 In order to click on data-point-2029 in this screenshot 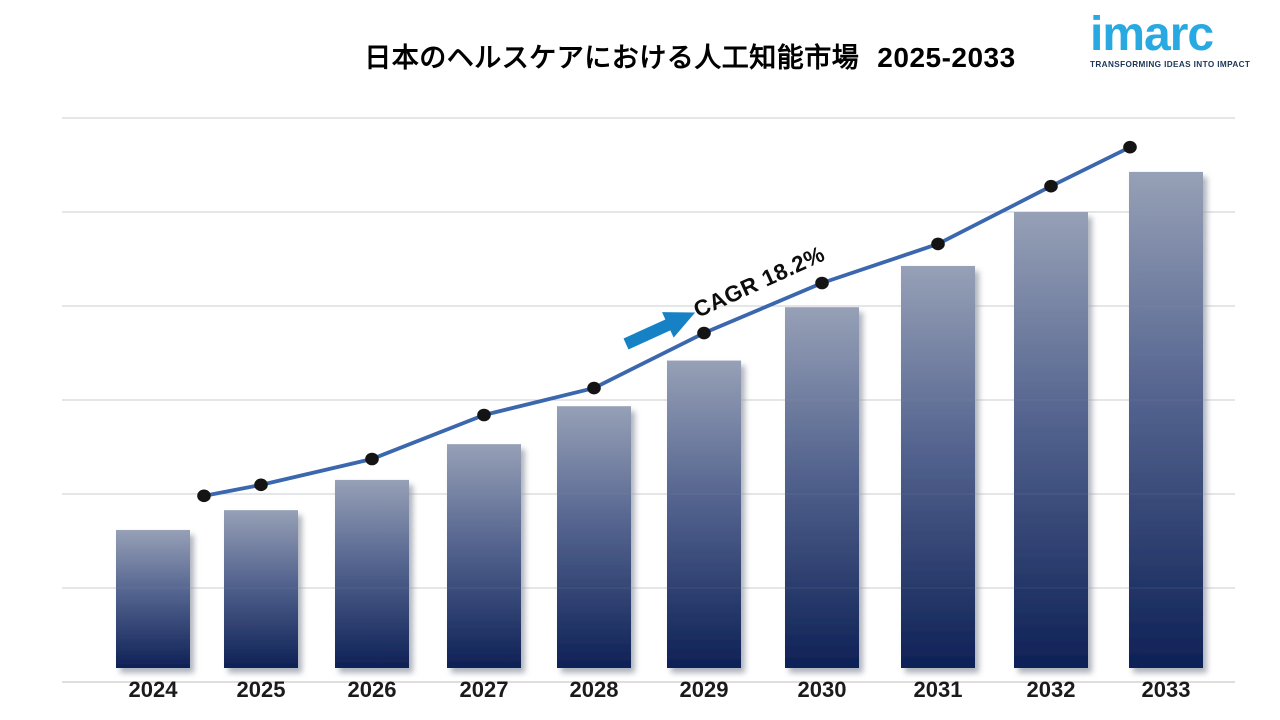, I will do `click(704, 333)`.